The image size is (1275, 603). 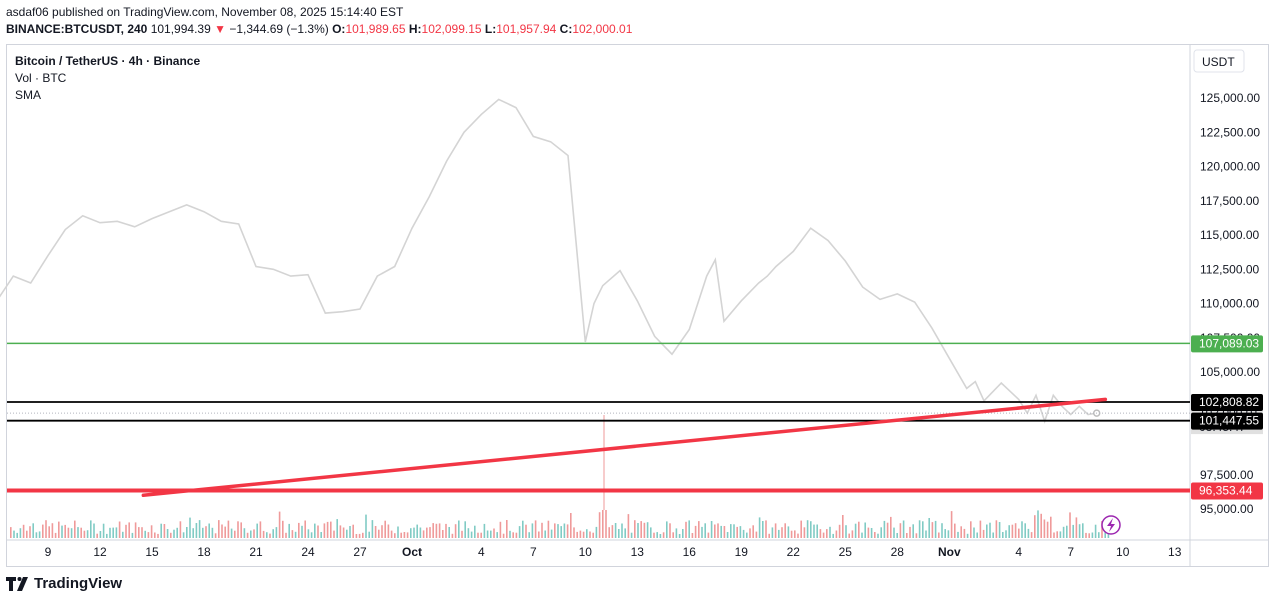 What do you see at coordinates (28, 95) in the screenshot?
I see `legend-sma: SMA` at bounding box center [28, 95].